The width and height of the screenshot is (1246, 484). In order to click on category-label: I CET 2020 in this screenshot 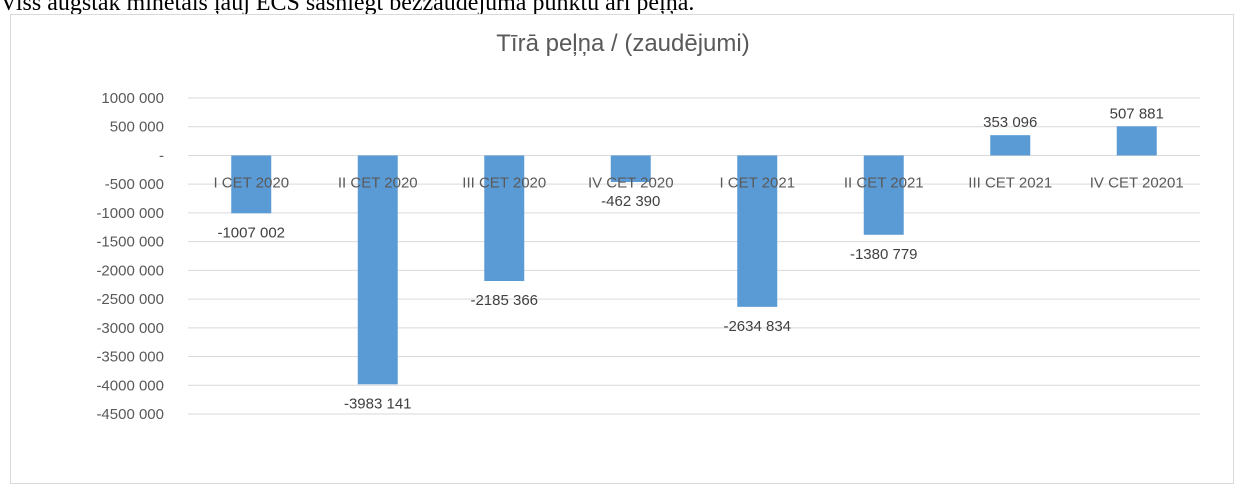, I will do `click(251, 182)`.